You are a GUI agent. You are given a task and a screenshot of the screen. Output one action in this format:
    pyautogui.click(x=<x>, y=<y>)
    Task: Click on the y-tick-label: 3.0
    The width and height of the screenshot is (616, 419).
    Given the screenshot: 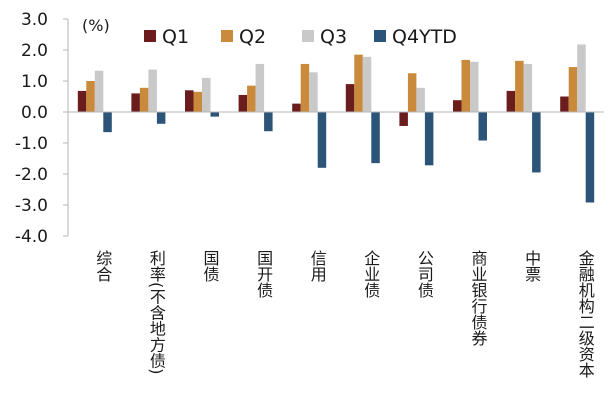 What is the action you would take?
    pyautogui.click(x=34, y=20)
    